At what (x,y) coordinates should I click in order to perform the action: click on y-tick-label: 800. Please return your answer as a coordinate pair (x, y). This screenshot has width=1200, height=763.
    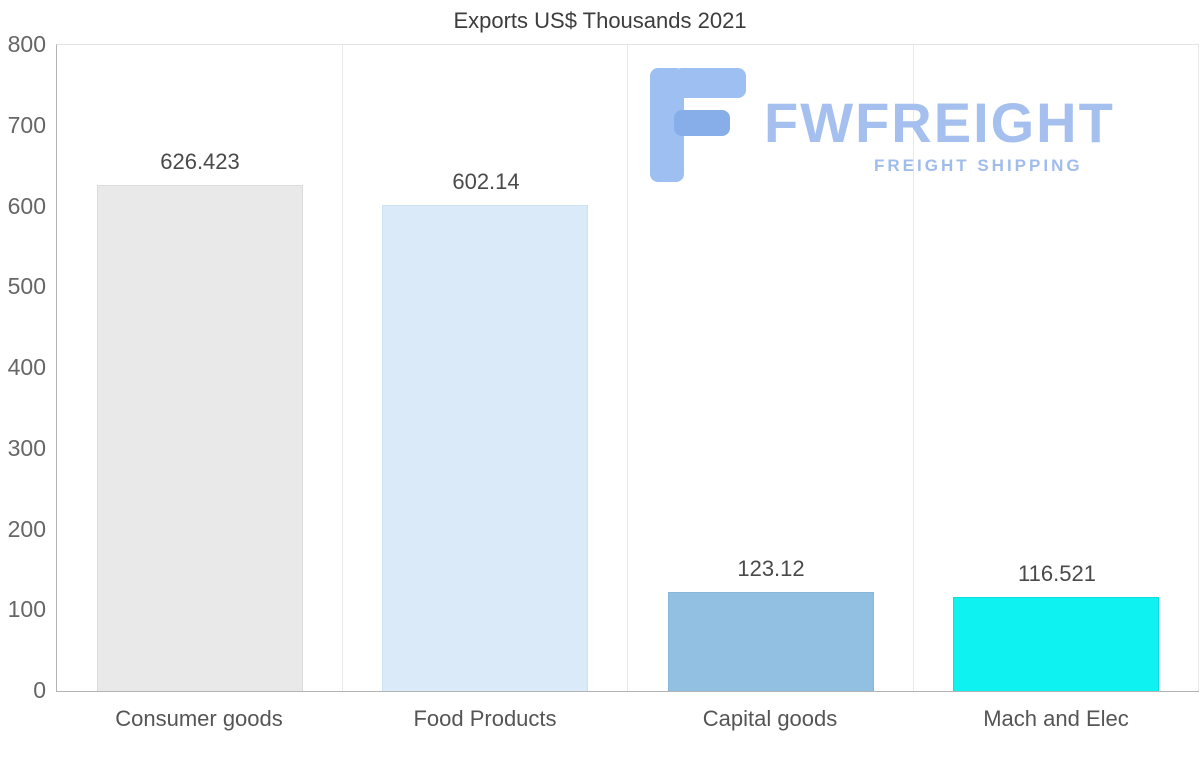
    Looking at the image, I should click on (26, 44).